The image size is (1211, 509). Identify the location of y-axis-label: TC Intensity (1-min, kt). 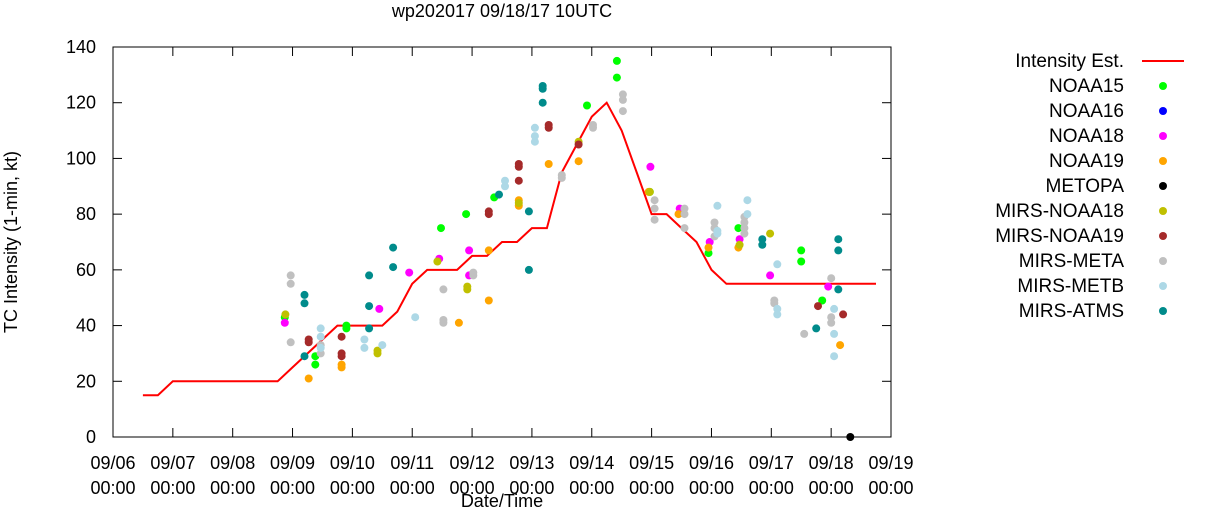
(11, 242).